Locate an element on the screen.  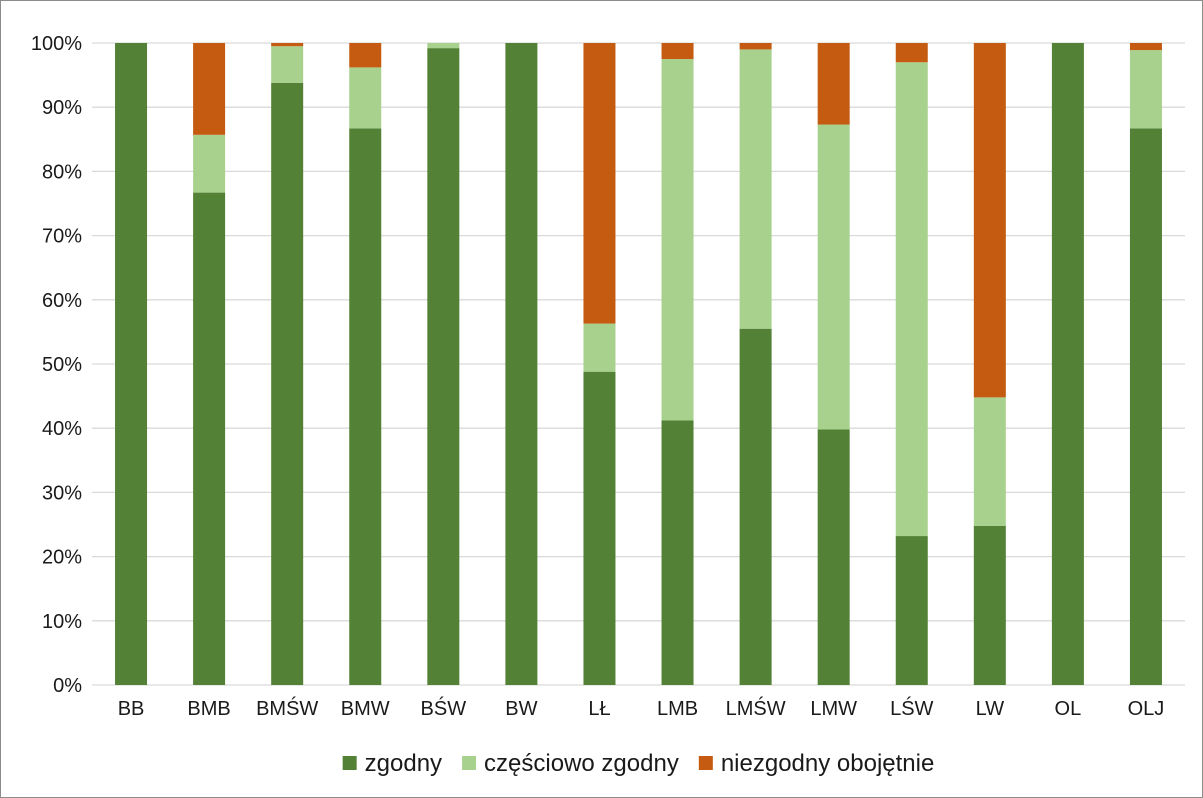
y-axis-ticks: 0% 10% 20% 30% 40% 50% 60% 70% 80% 90% 100% is located at coordinates (56, 365).